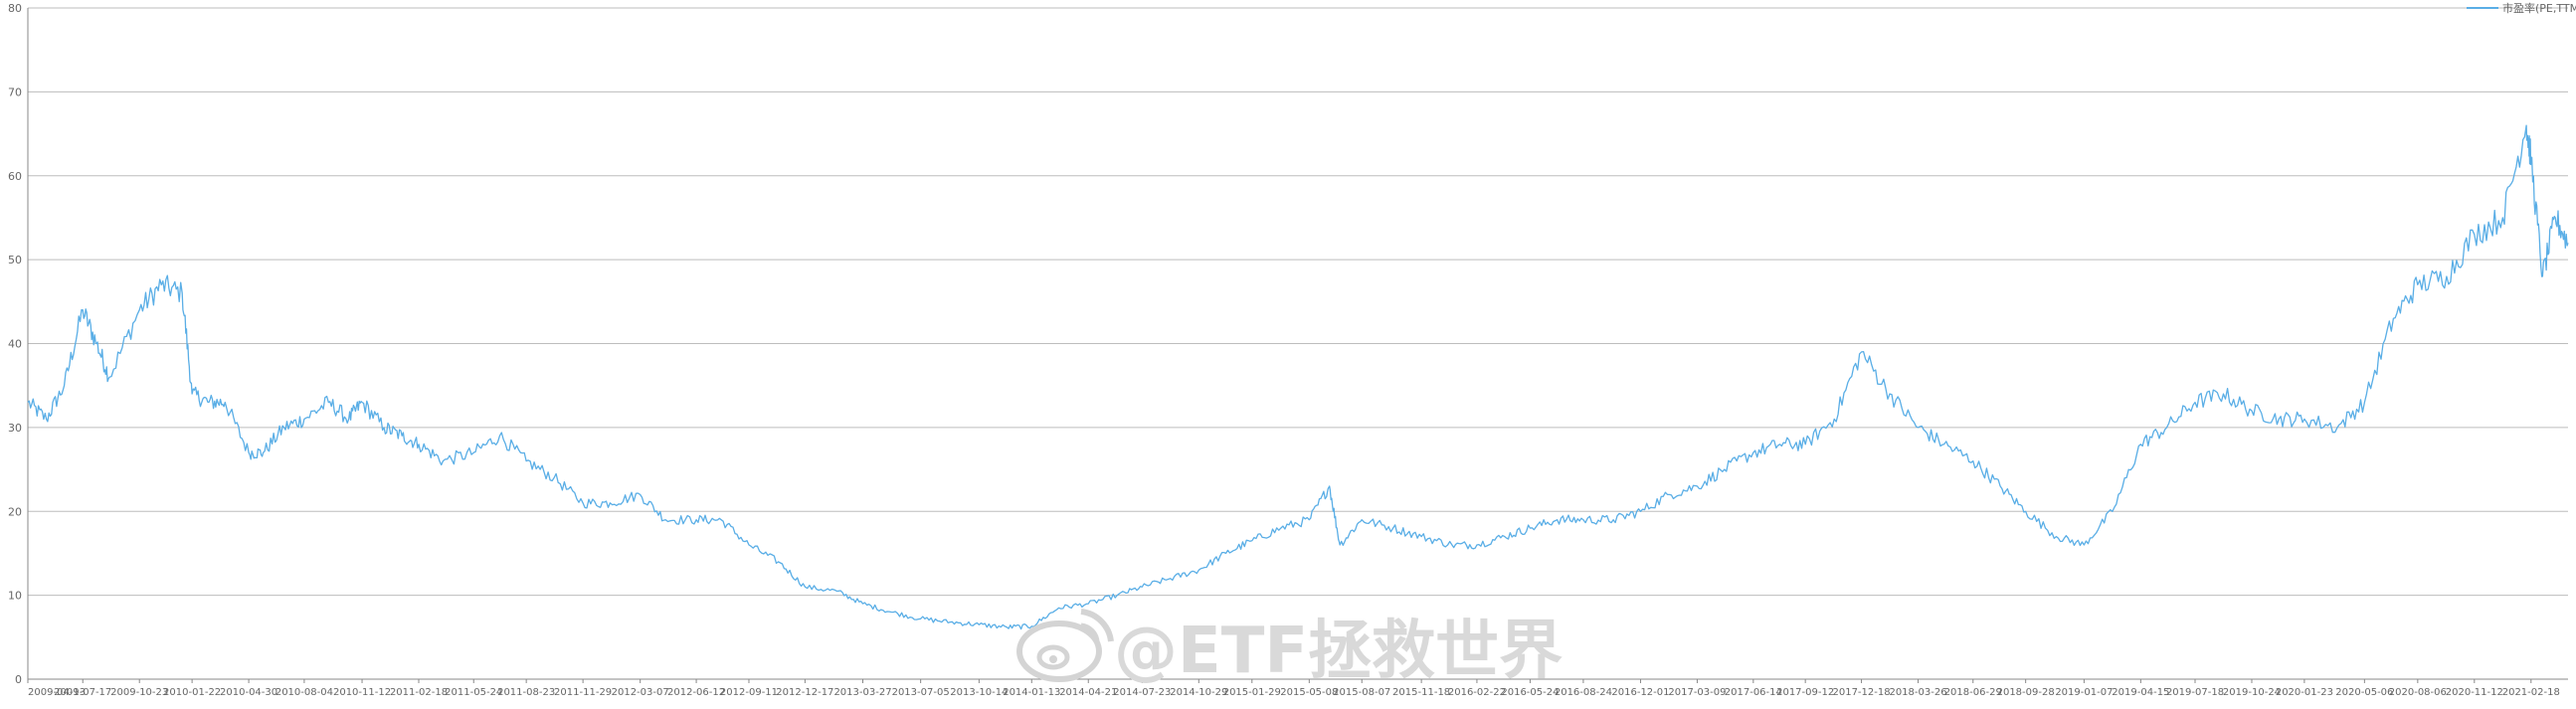  I want to click on x-tick-label: 2013-10-14, so click(979, 692).